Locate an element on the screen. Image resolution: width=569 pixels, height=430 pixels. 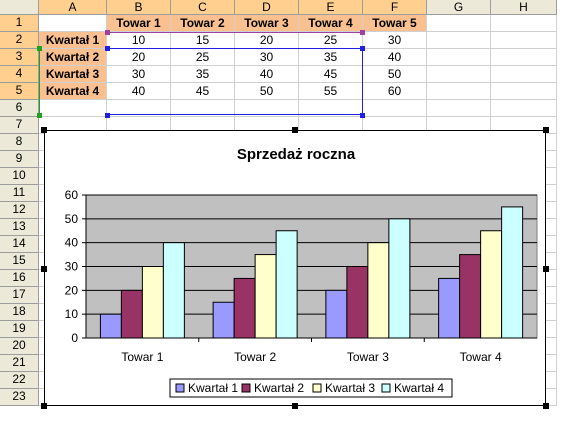
cell-f6 is located at coordinates (395, 108).